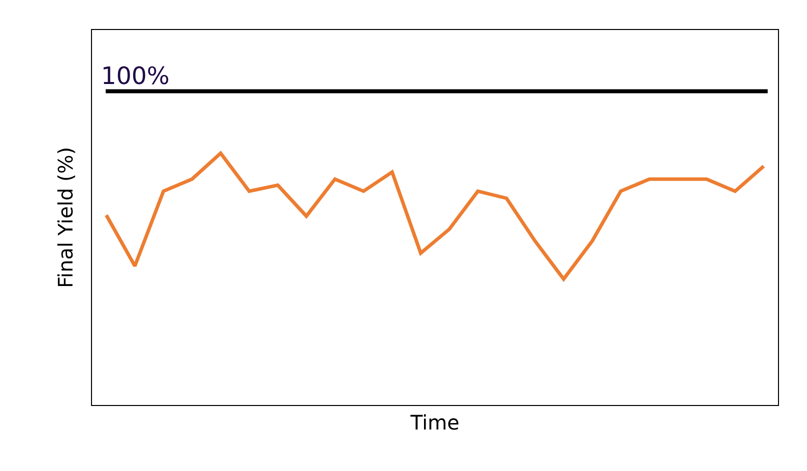  I want to click on text: 100%, so click(135, 76).